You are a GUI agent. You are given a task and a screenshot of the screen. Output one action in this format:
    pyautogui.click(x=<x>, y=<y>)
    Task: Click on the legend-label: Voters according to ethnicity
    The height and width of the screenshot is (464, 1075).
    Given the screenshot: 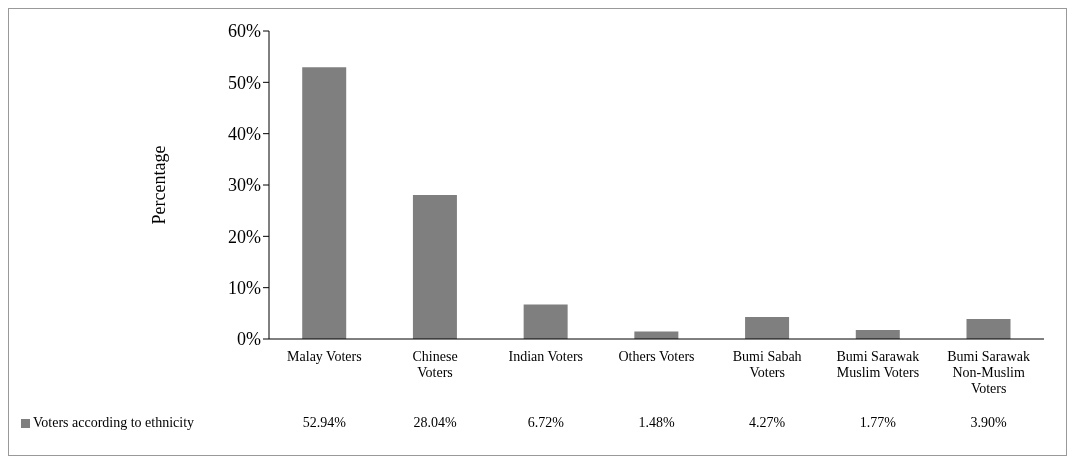 What is the action you would take?
    pyautogui.click(x=114, y=423)
    